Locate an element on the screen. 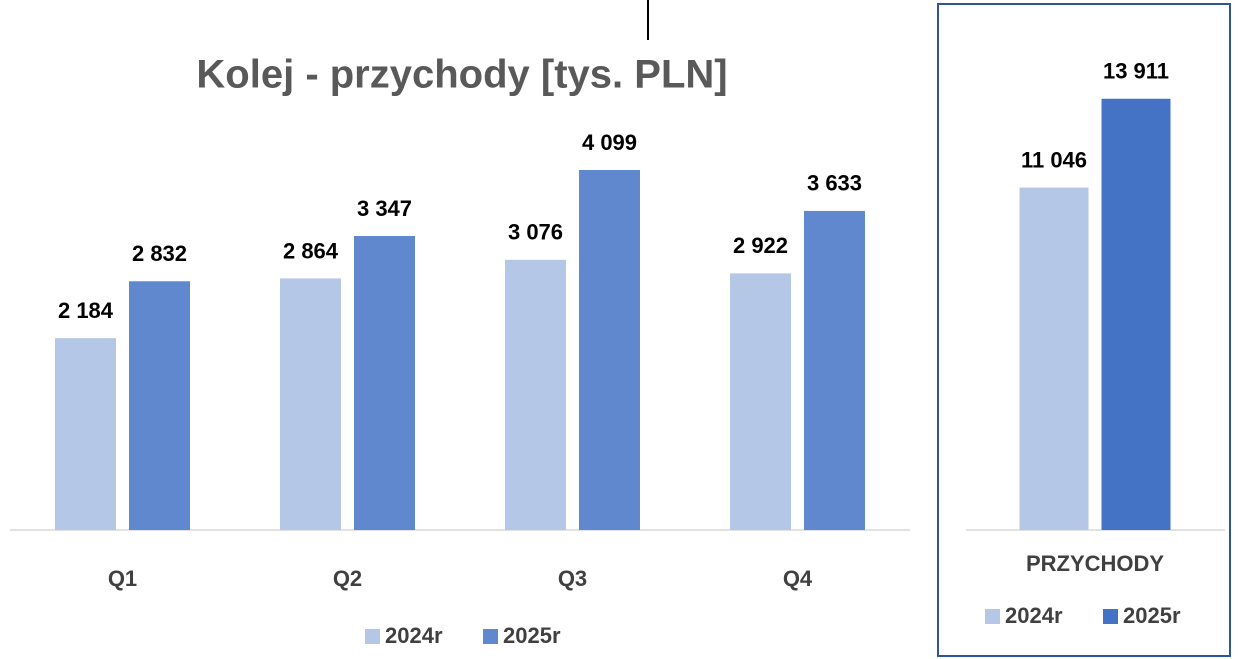 This screenshot has height=659, width=1239. data-label: 2 184 is located at coordinates (86, 310).